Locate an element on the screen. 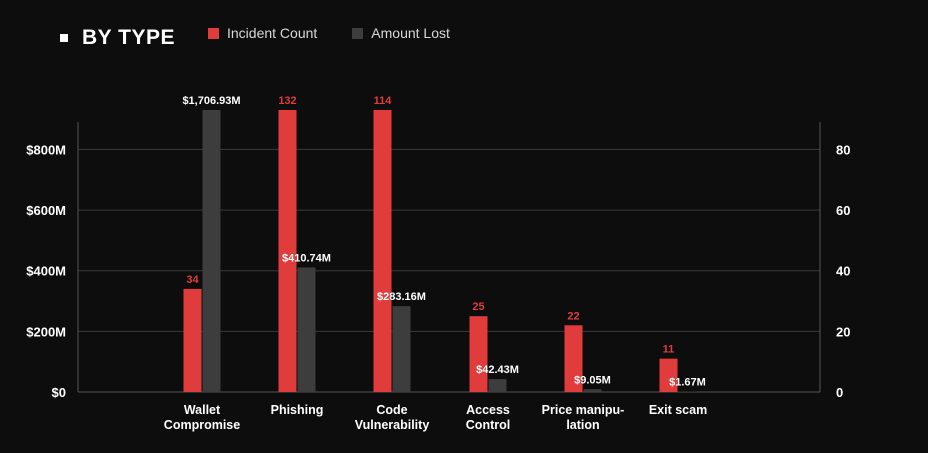 This screenshot has height=453, width=928. data-label-incident-count: 34 is located at coordinates (192, 280).